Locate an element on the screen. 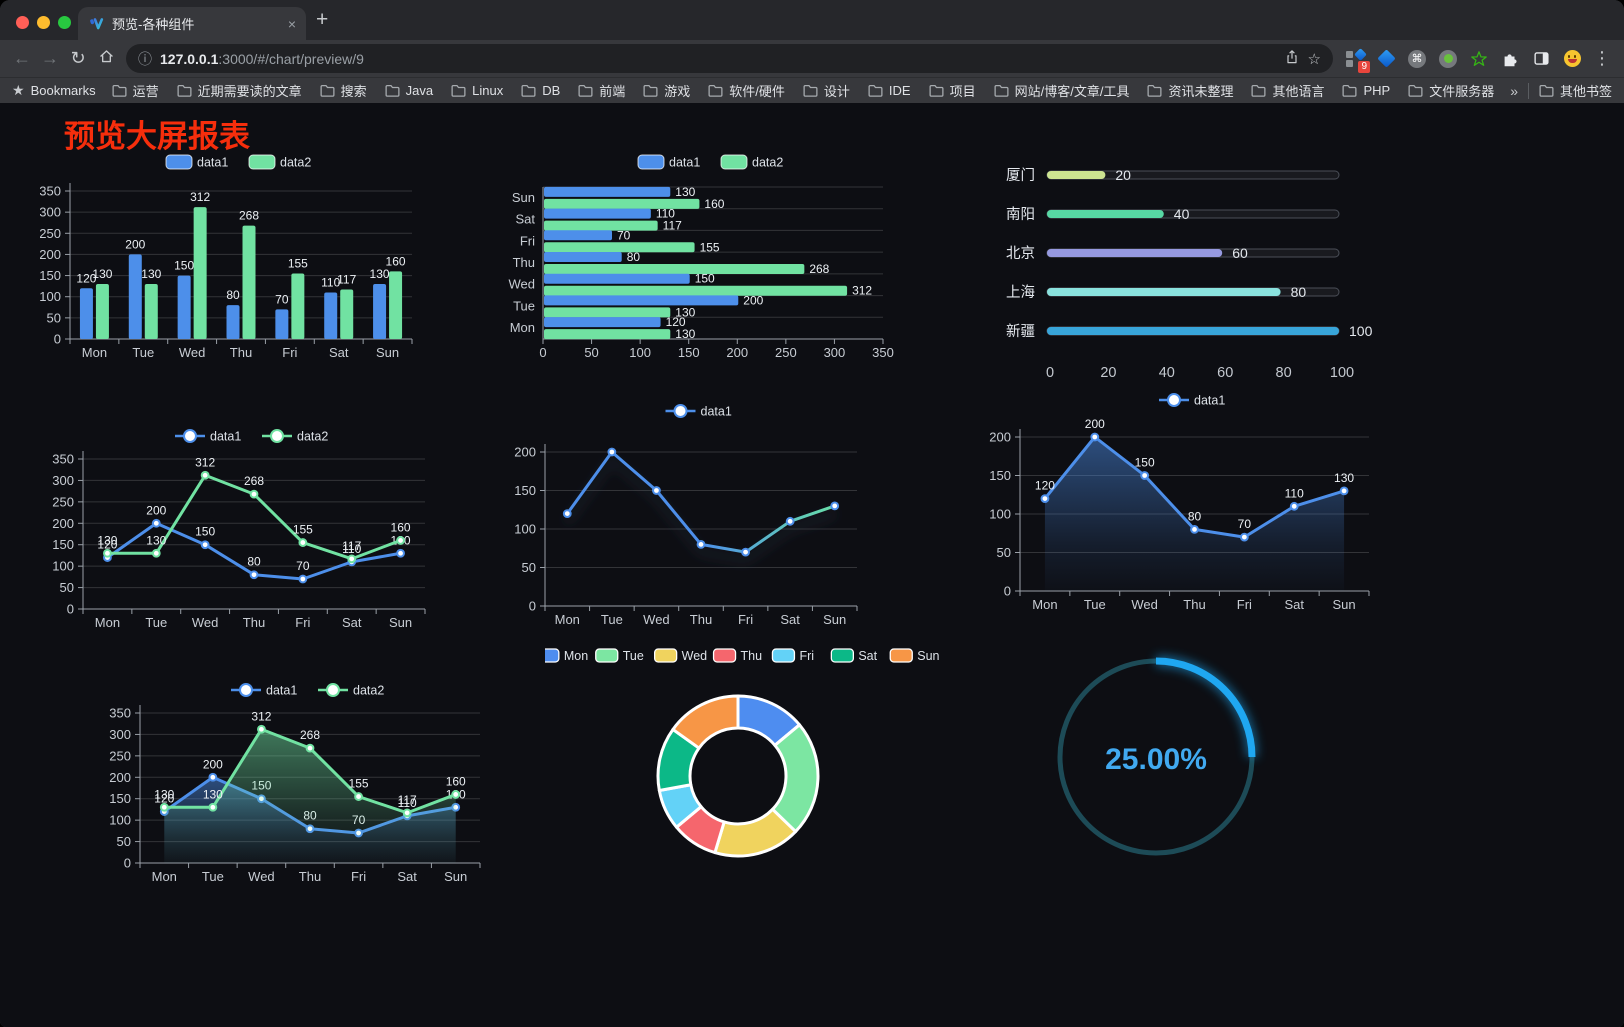 The height and width of the screenshot is (1027, 1624). site-info-icon: ⓘ is located at coordinates (145, 58).